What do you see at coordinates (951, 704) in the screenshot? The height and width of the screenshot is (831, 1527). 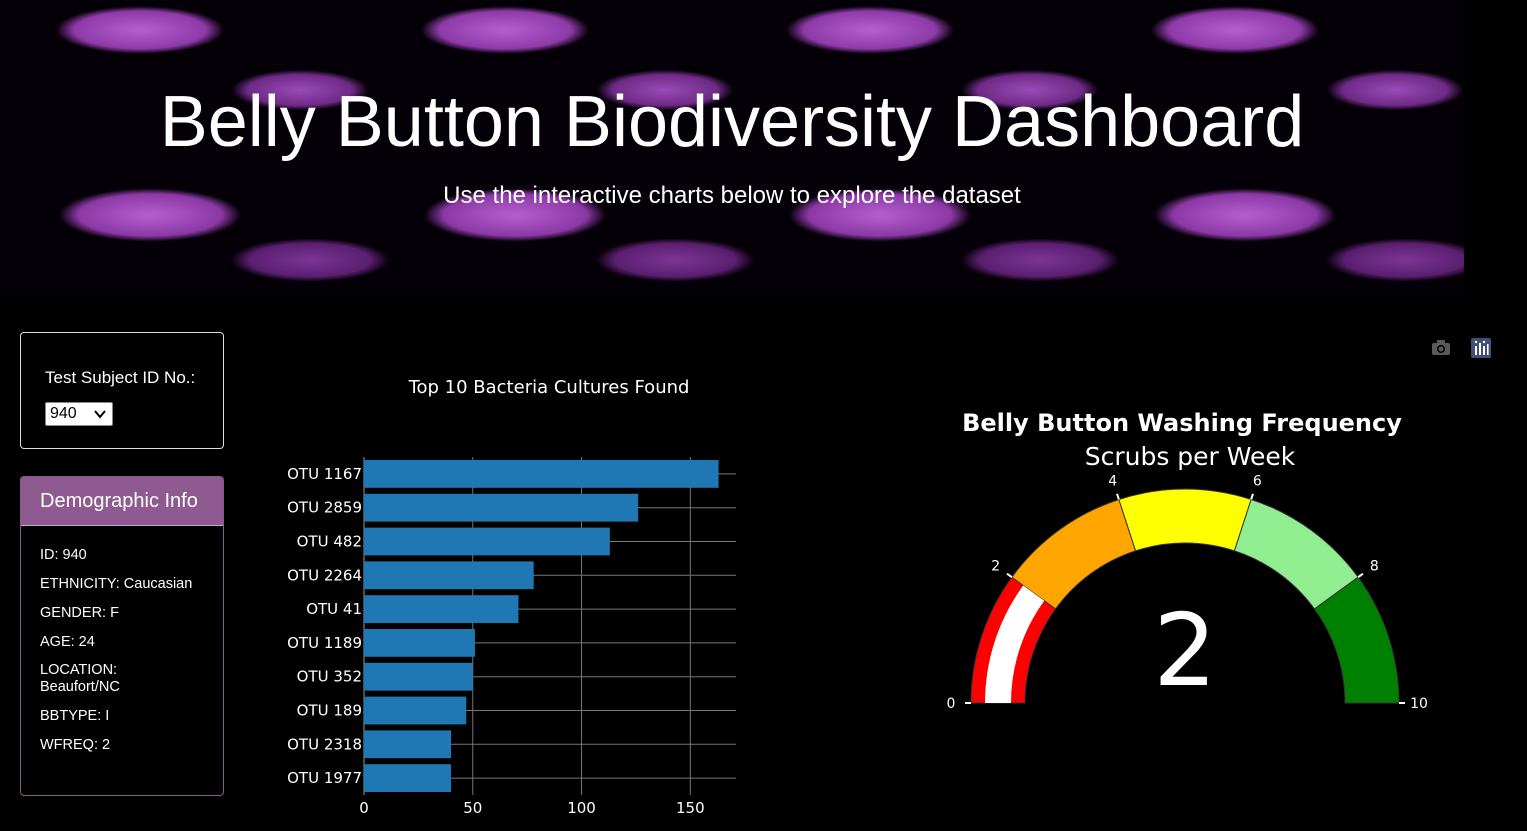 I see `gauge-tick-label: 0` at bounding box center [951, 704].